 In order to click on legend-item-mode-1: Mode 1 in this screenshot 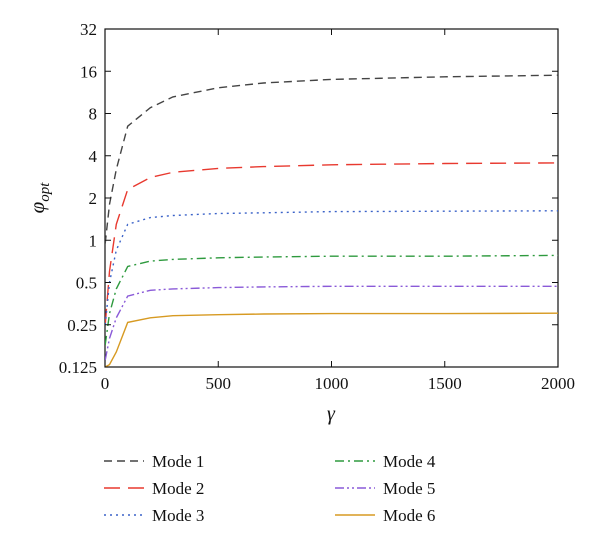, I will do `click(154, 461)`.